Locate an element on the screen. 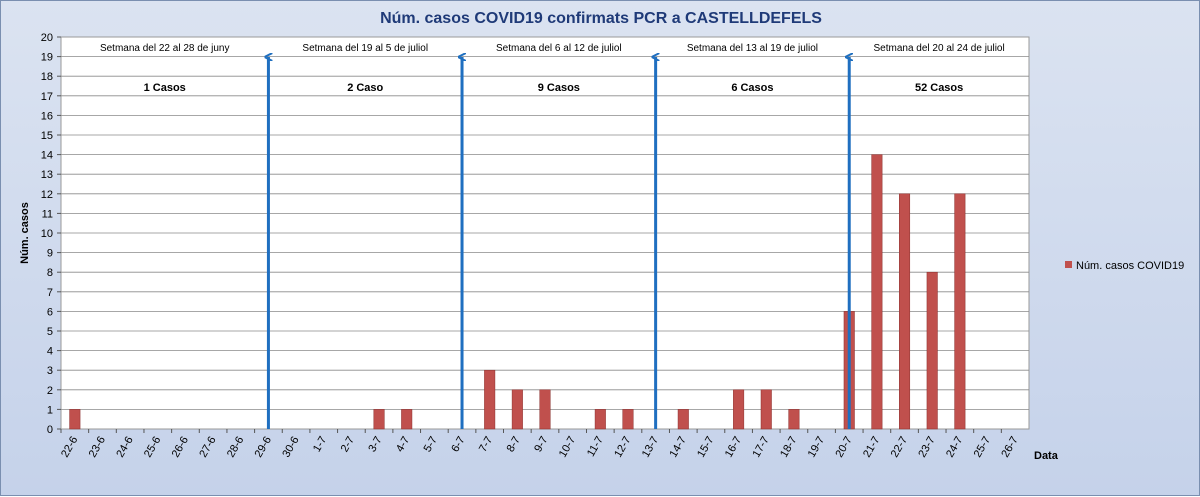 Image resolution: width=1200 pixels, height=497 pixels. x-tick-label: 29-6 is located at coordinates (263, 447).